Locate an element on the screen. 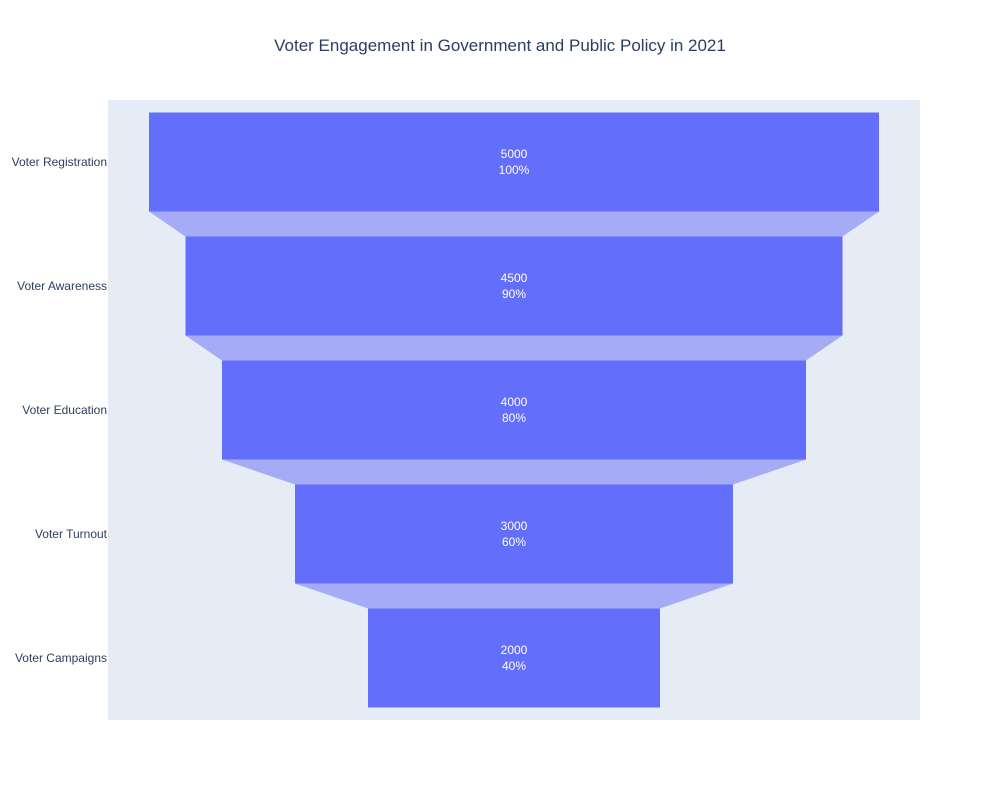 The height and width of the screenshot is (805, 1000). bar-value-label: 5000 is located at coordinates (514, 154).